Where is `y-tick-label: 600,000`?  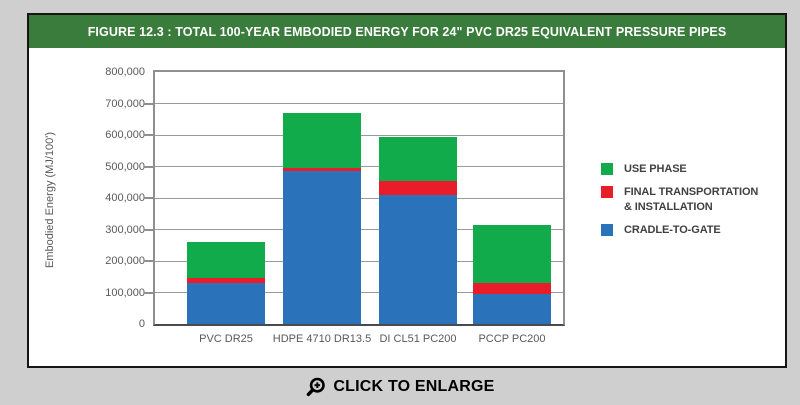 y-tick-label: 600,000 is located at coordinates (125, 135).